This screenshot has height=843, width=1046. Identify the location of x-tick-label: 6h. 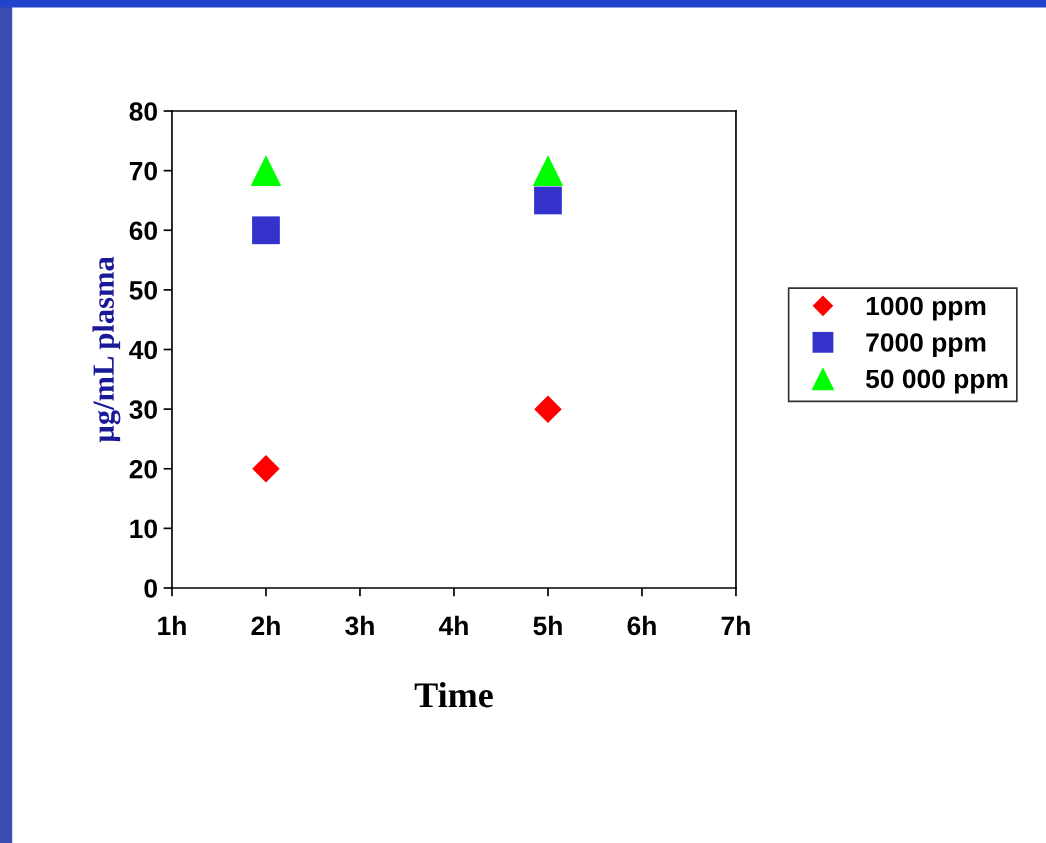
(641, 625).